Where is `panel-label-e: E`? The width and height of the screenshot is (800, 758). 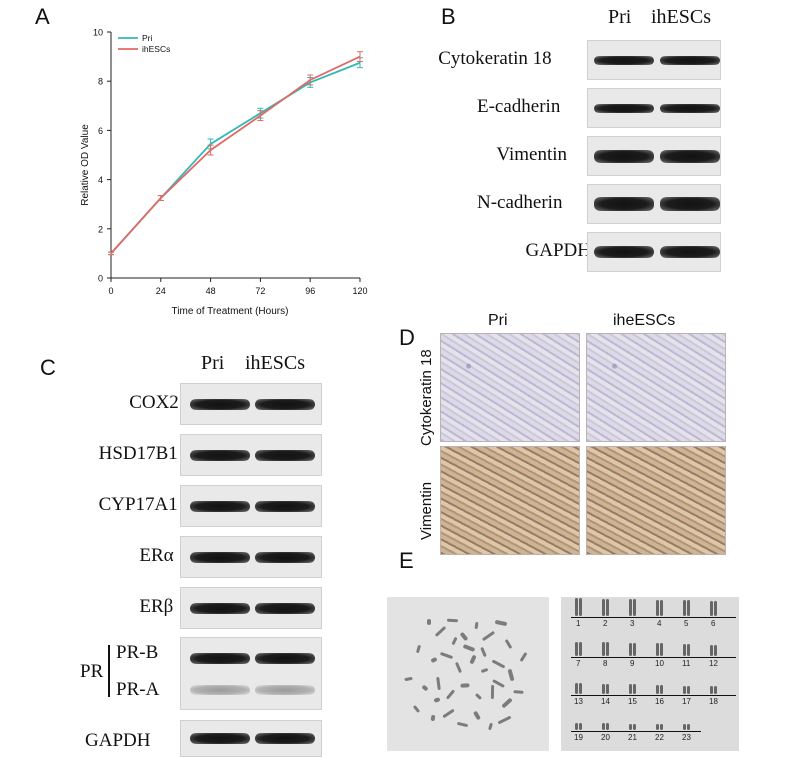 panel-label-e: E is located at coordinates (406, 560).